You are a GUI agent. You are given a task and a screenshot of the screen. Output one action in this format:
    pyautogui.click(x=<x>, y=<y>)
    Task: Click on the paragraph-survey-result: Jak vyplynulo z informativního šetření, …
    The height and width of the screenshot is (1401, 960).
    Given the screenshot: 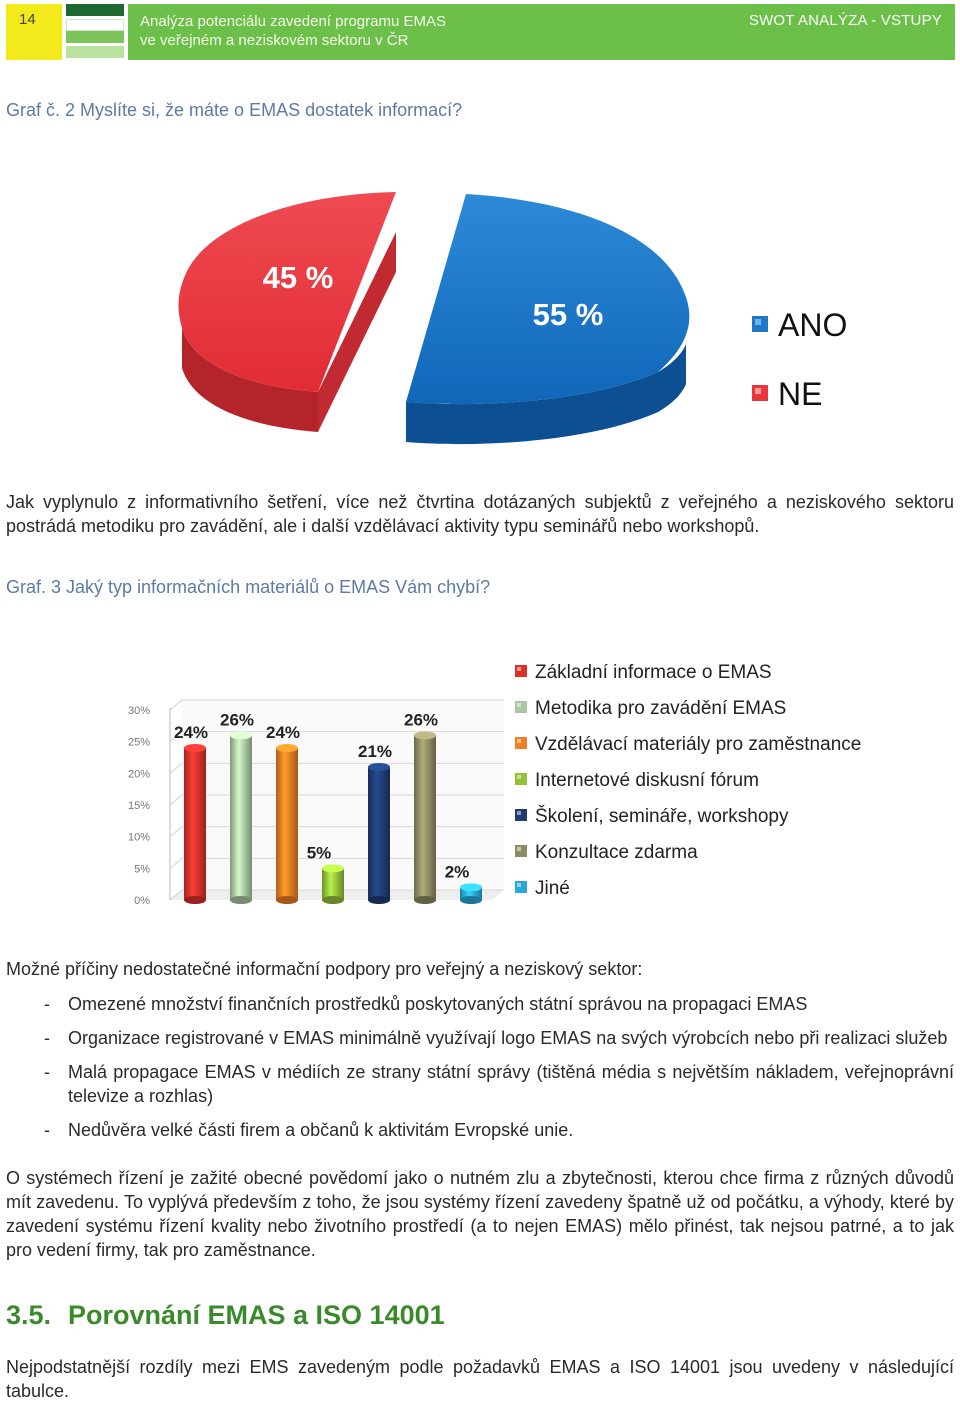 What is the action you would take?
    pyautogui.click(x=480, y=514)
    